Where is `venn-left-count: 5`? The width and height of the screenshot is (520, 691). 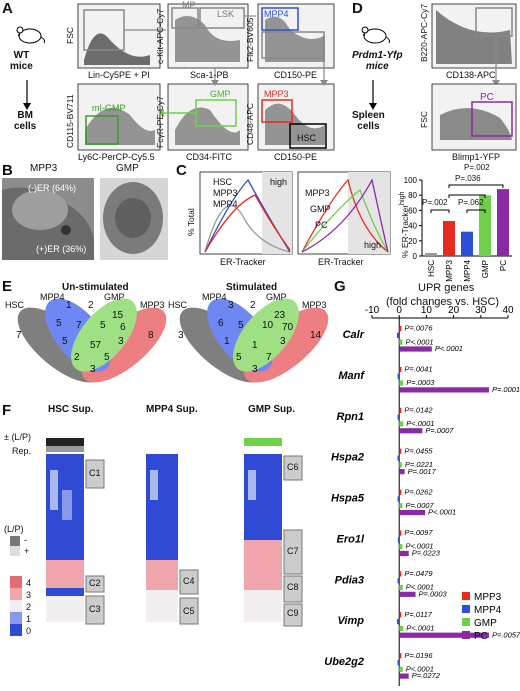
venn-left-count: 5 is located at coordinates (65, 341).